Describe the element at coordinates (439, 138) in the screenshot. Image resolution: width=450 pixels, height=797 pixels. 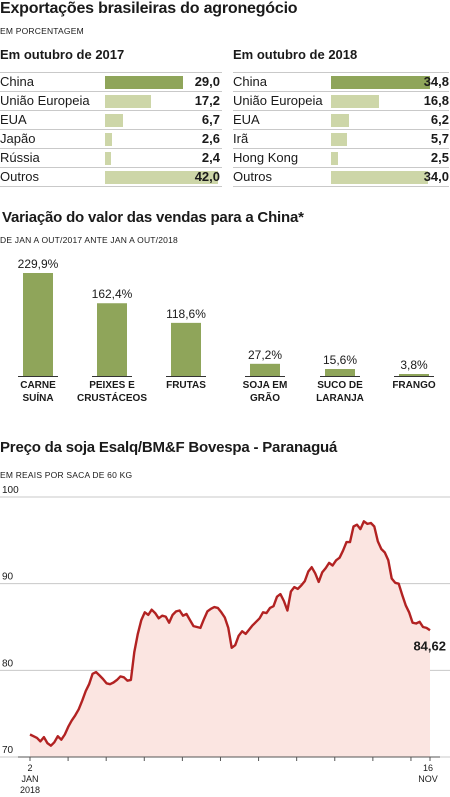
I see `share-value: 5,7` at that location.